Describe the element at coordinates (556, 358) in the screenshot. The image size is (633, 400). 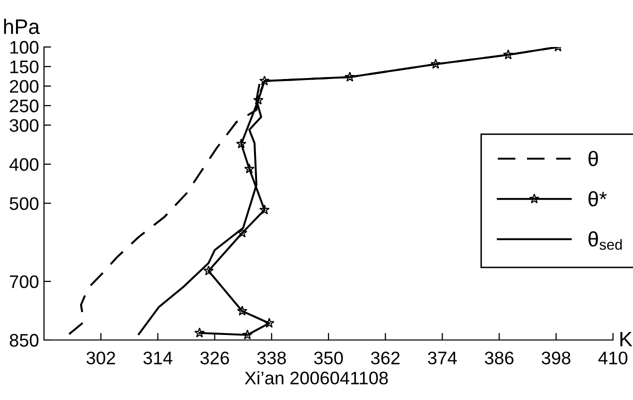
I see `x-tick-label: 398` at that location.